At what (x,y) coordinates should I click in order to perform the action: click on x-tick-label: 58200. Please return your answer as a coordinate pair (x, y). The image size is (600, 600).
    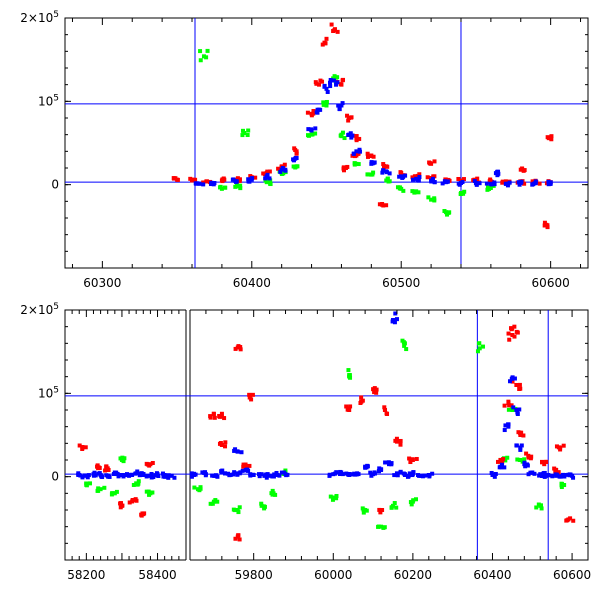
    Looking at the image, I should click on (86, 575).